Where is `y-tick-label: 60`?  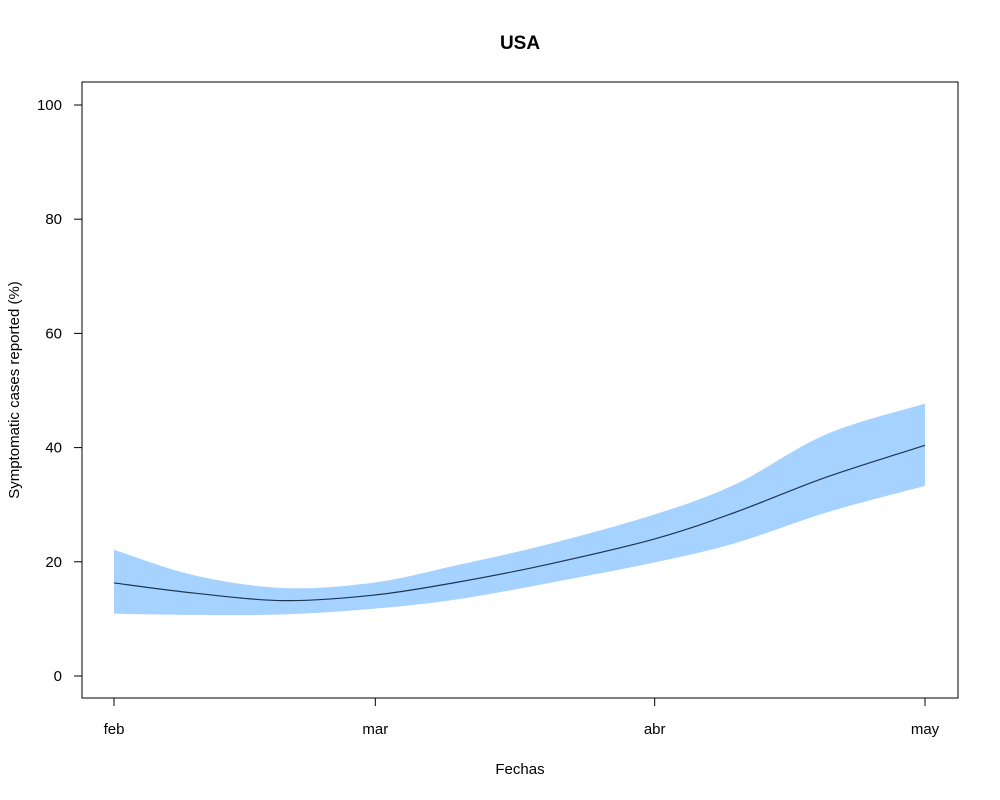 y-tick-label: 60 is located at coordinates (53, 333).